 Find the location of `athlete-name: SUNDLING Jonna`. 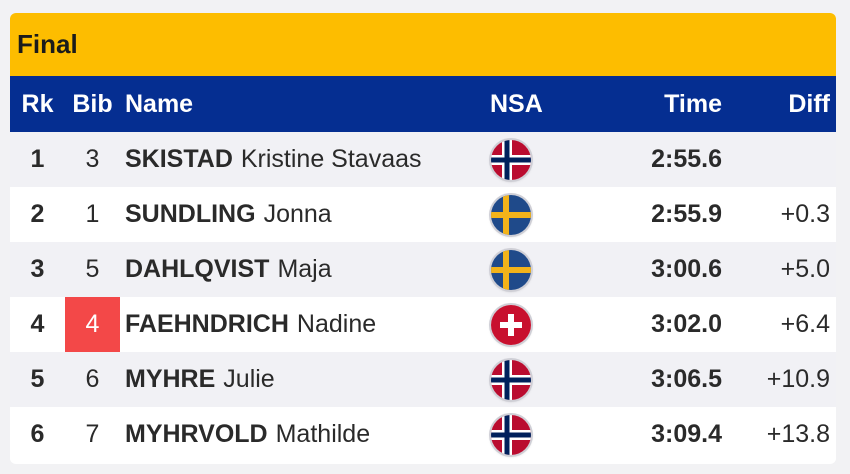

athlete-name: SUNDLING Jonna is located at coordinates (305, 214).